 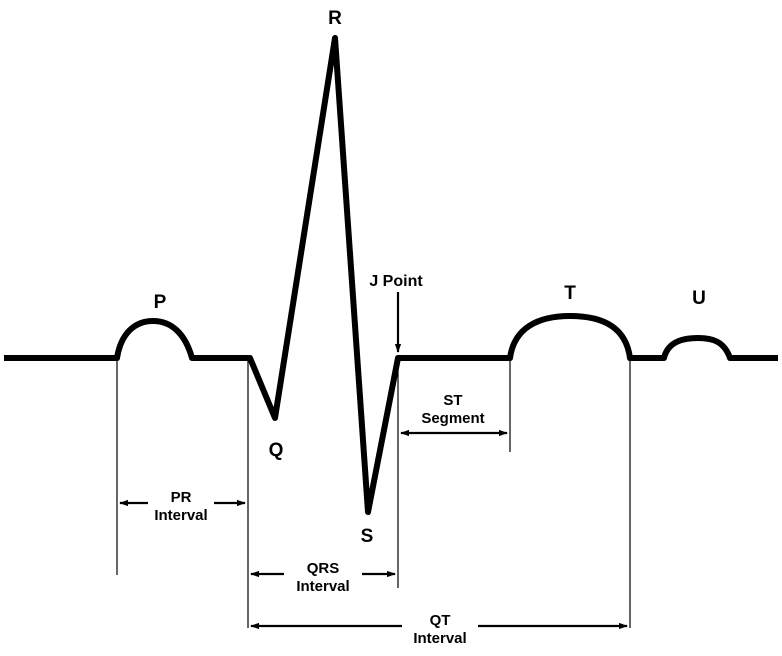 I want to click on st-segment-label-line1: ST, so click(x=452, y=400).